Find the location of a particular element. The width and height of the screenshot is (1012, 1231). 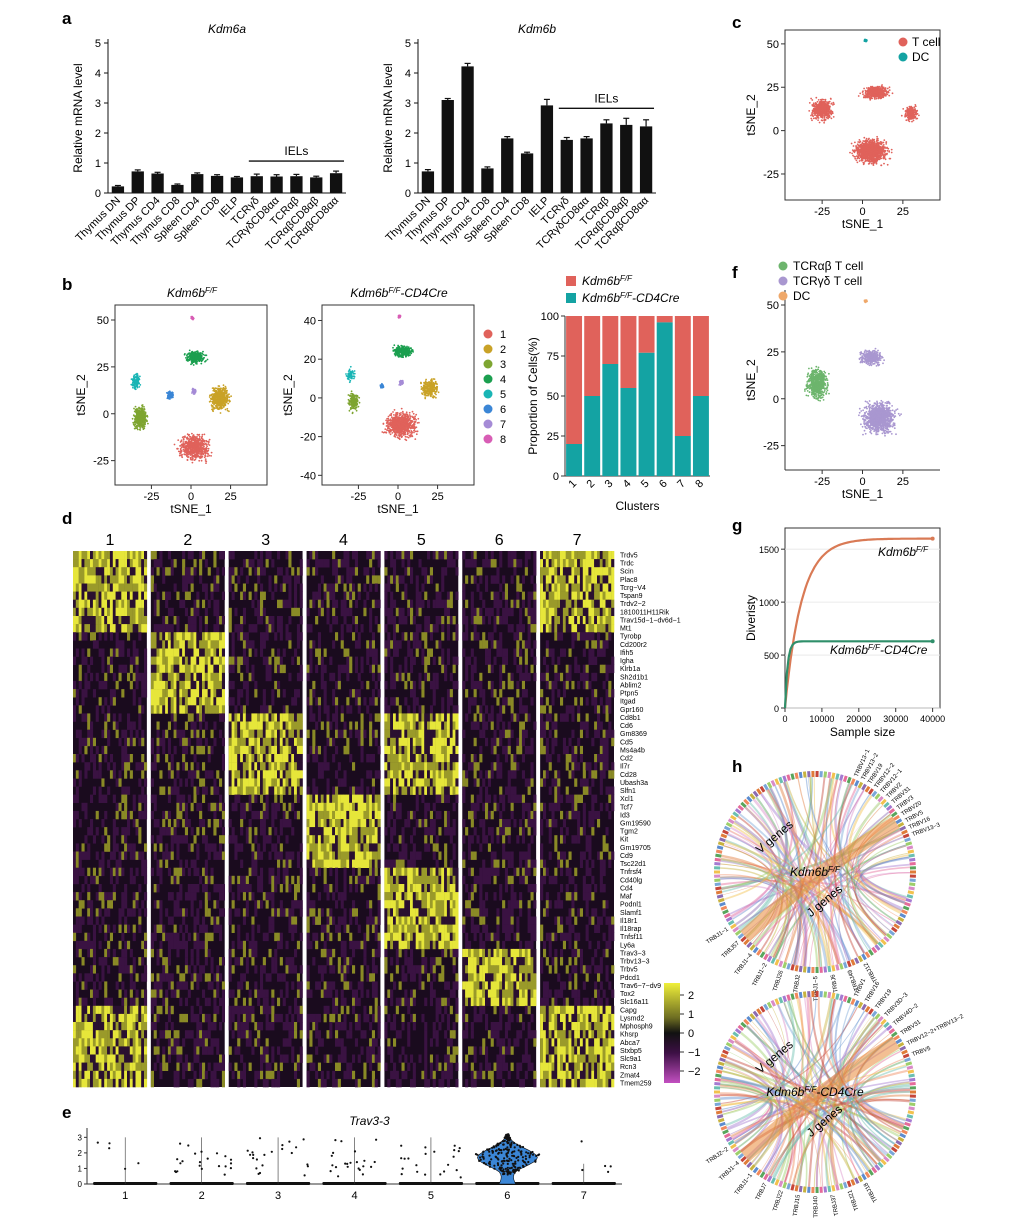

x-axis-label: tSNE_1 is located at coordinates (863, 224).